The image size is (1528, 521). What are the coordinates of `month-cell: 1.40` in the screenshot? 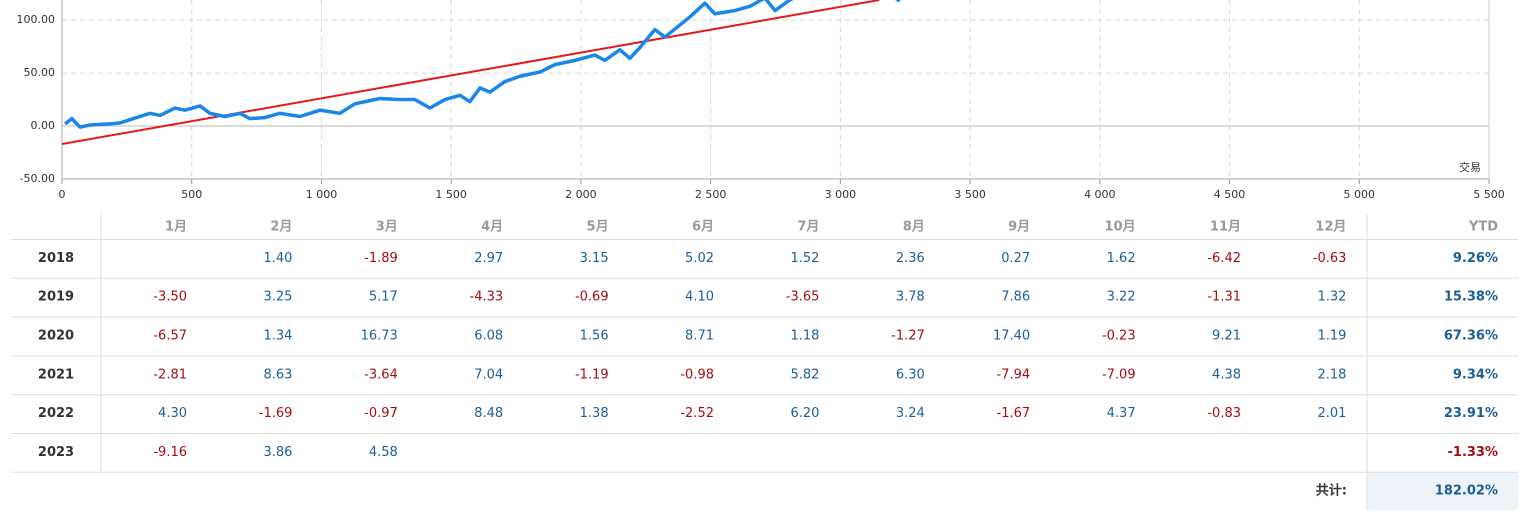 It's located at (277, 258).